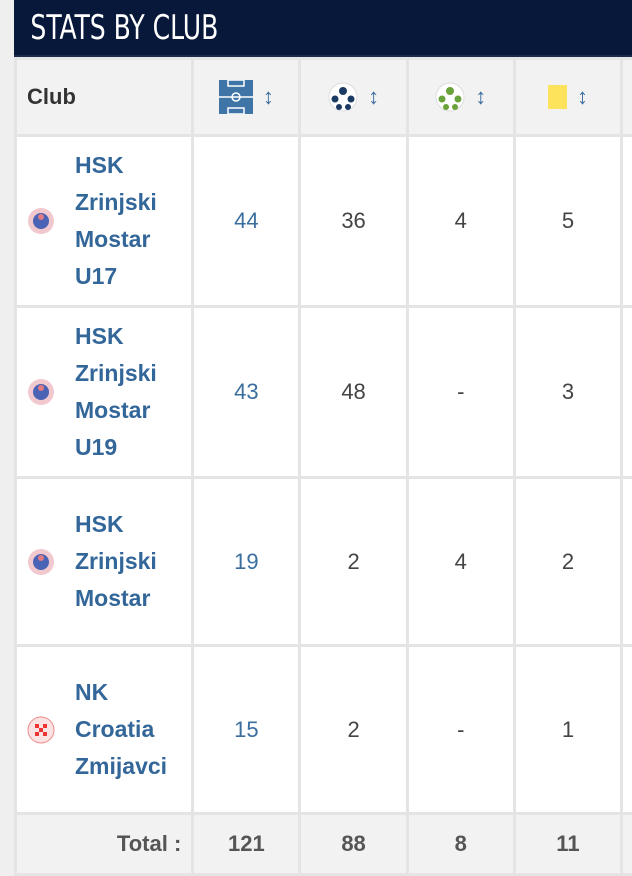 The width and height of the screenshot is (632, 876). I want to click on yellow-card-icon, so click(557, 97).